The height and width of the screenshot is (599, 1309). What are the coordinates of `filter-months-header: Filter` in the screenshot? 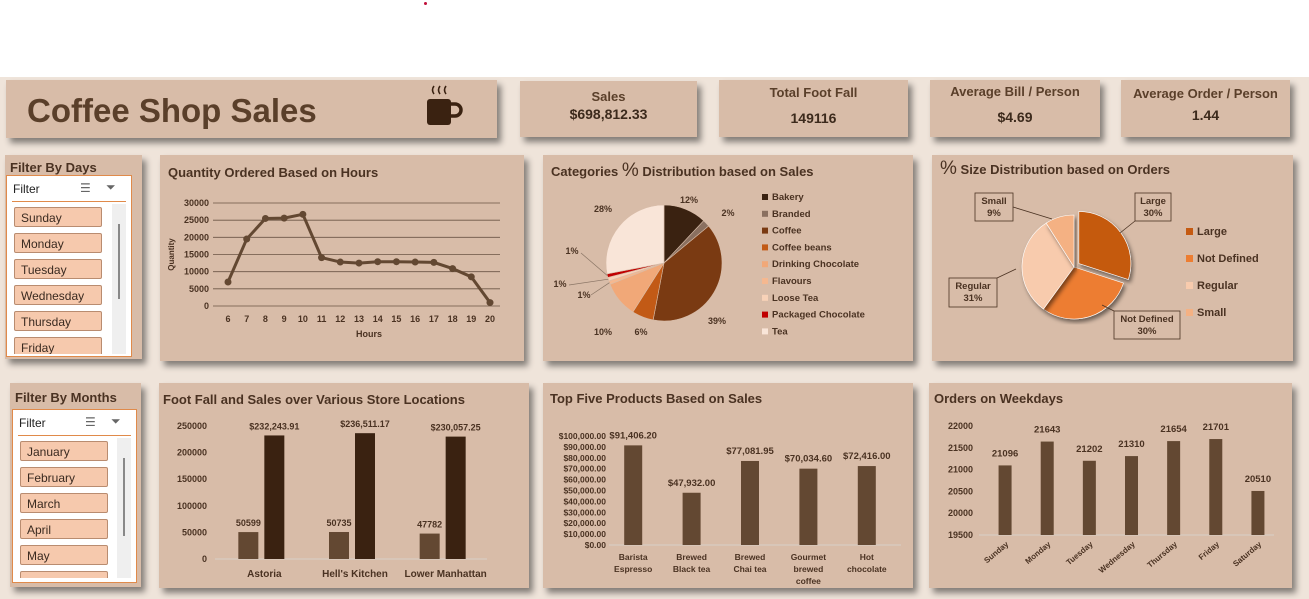 It's located at (32, 423).